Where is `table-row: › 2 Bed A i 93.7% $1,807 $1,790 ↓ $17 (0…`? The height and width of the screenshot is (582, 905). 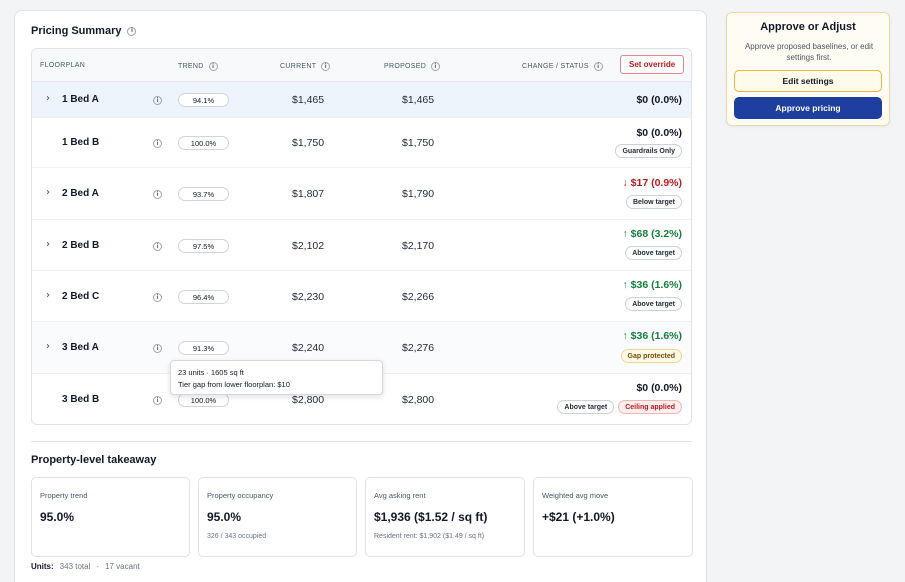
table-row: › 2 Bed A i 93.7% $1,807 $1,790 ↓ $17 (0… is located at coordinates (361, 194).